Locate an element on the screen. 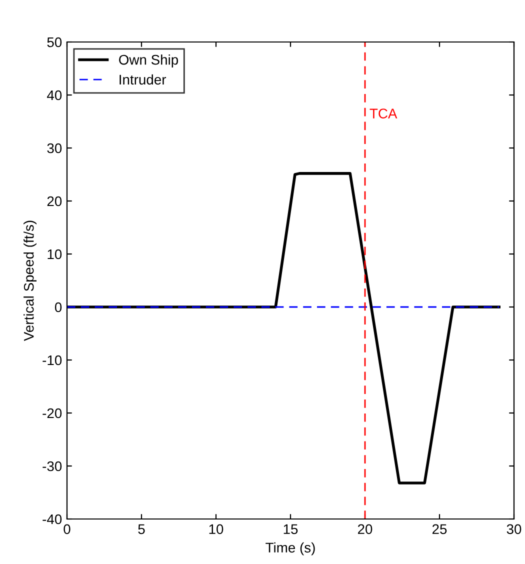  y-axis-title: Vertical Speed (ft/s) is located at coordinates (30, 281).